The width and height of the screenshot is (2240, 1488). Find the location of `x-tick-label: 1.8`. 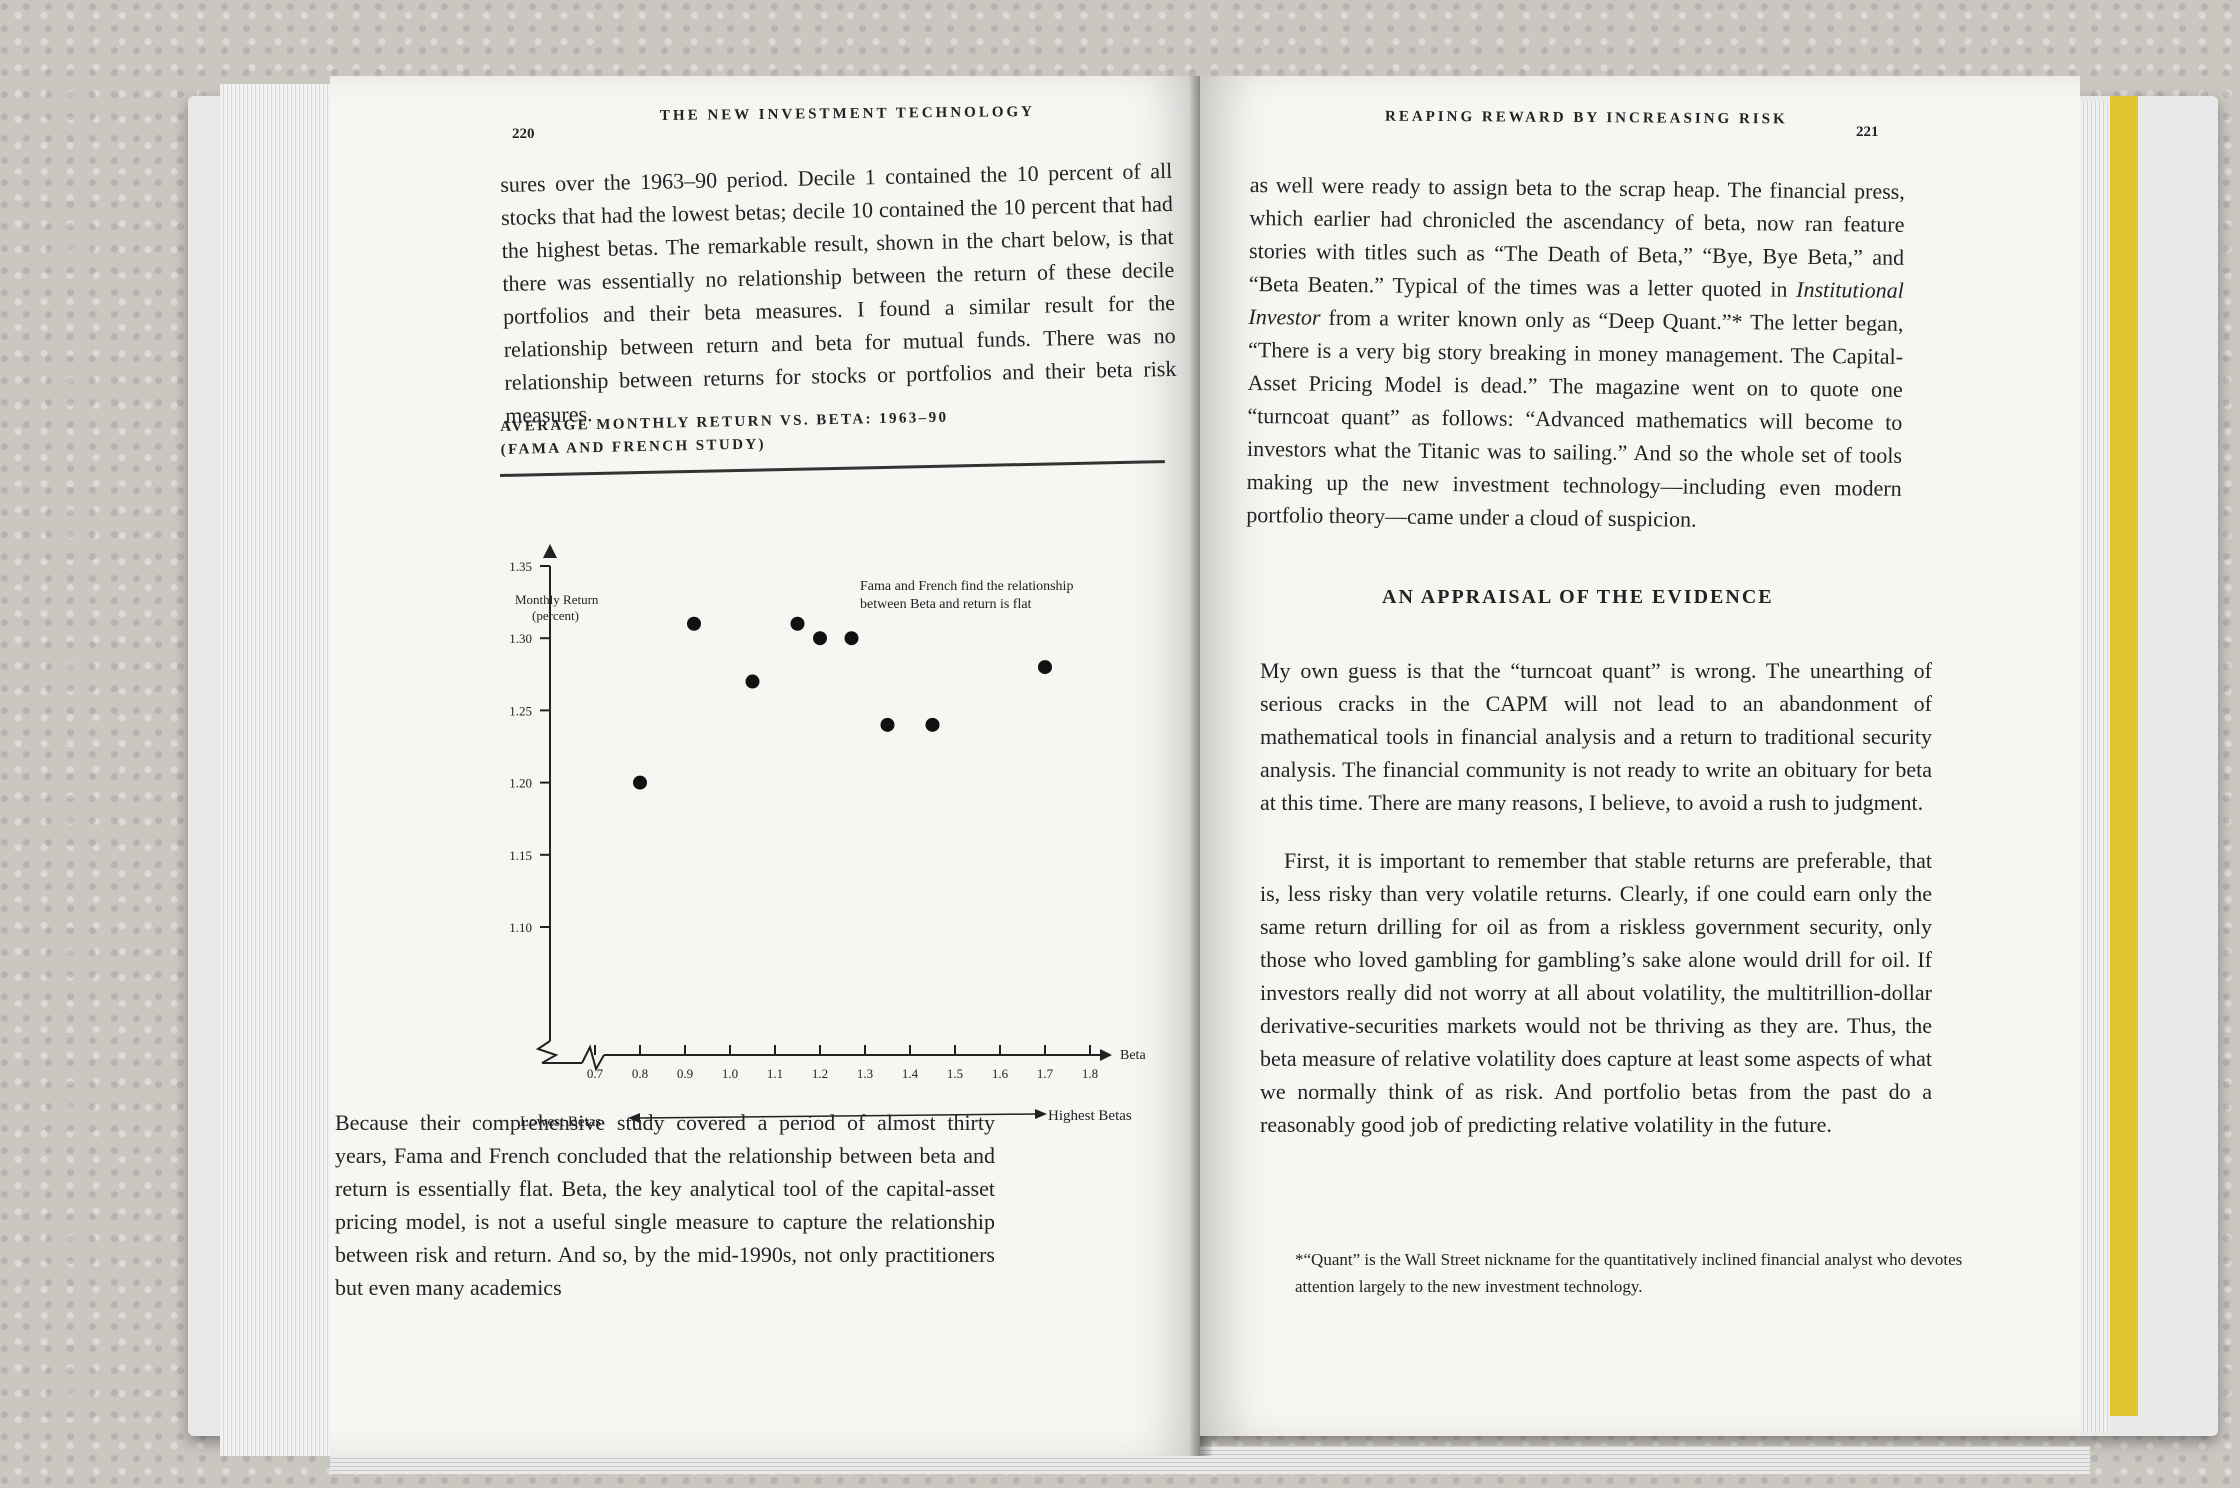

x-tick-label: 1.8 is located at coordinates (1090, 1073).